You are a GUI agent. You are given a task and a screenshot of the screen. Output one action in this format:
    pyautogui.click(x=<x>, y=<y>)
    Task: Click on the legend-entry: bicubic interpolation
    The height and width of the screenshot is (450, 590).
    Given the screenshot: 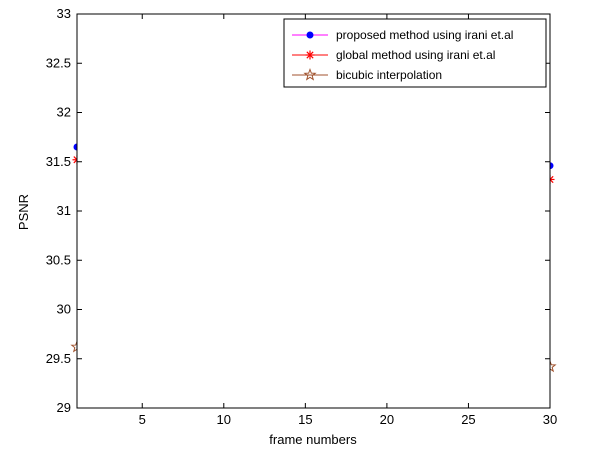 What is the action you would take?
    pyautogui.click(x=367, y=75)
    